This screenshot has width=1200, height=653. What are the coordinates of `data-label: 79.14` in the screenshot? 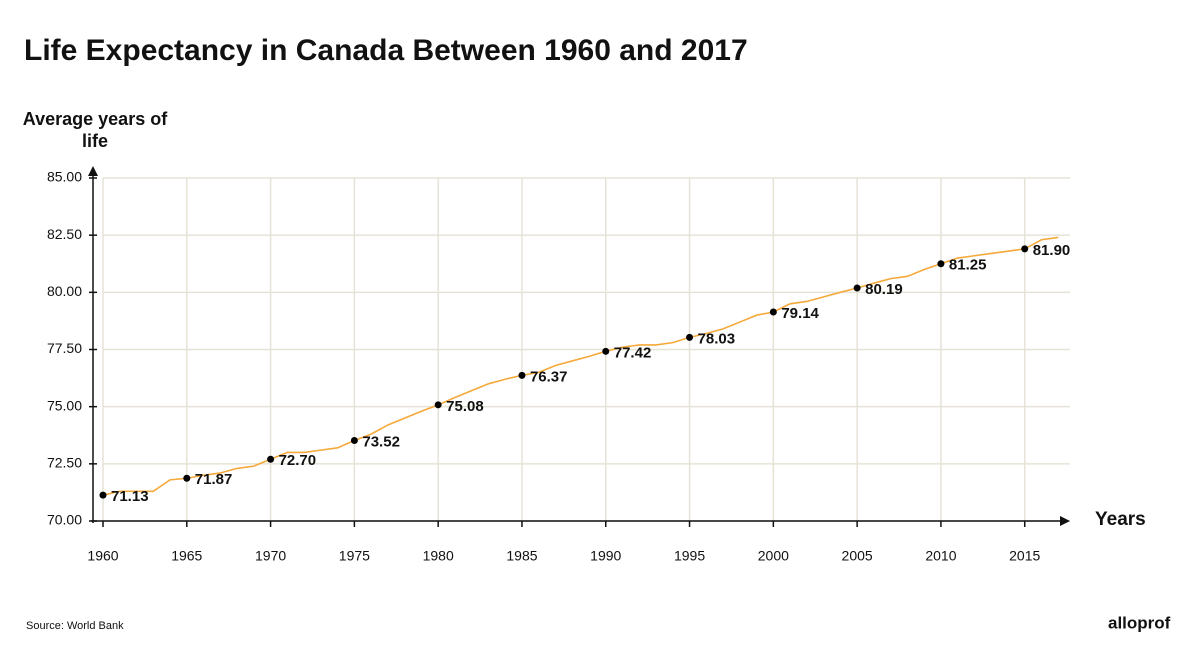 It's located at (800, 313).